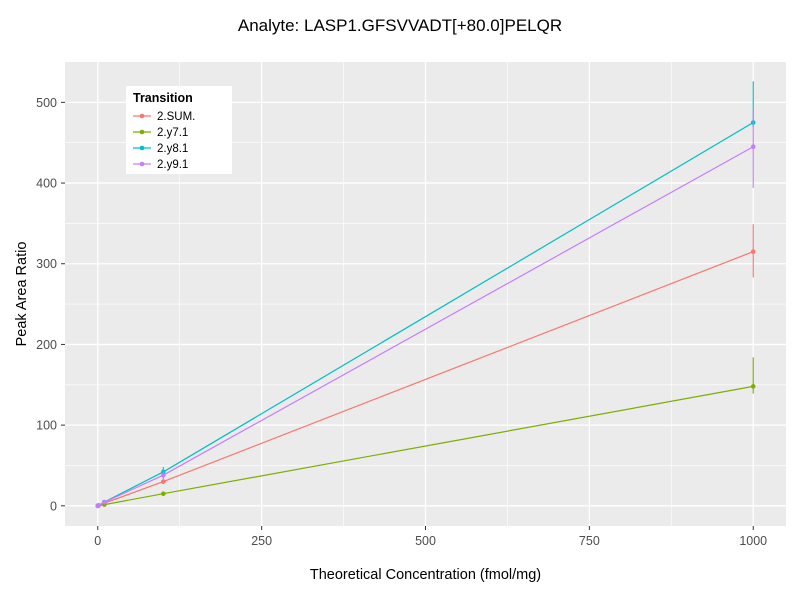  I want to click on legend-item-label: 2.SUM., so click(176, 117).